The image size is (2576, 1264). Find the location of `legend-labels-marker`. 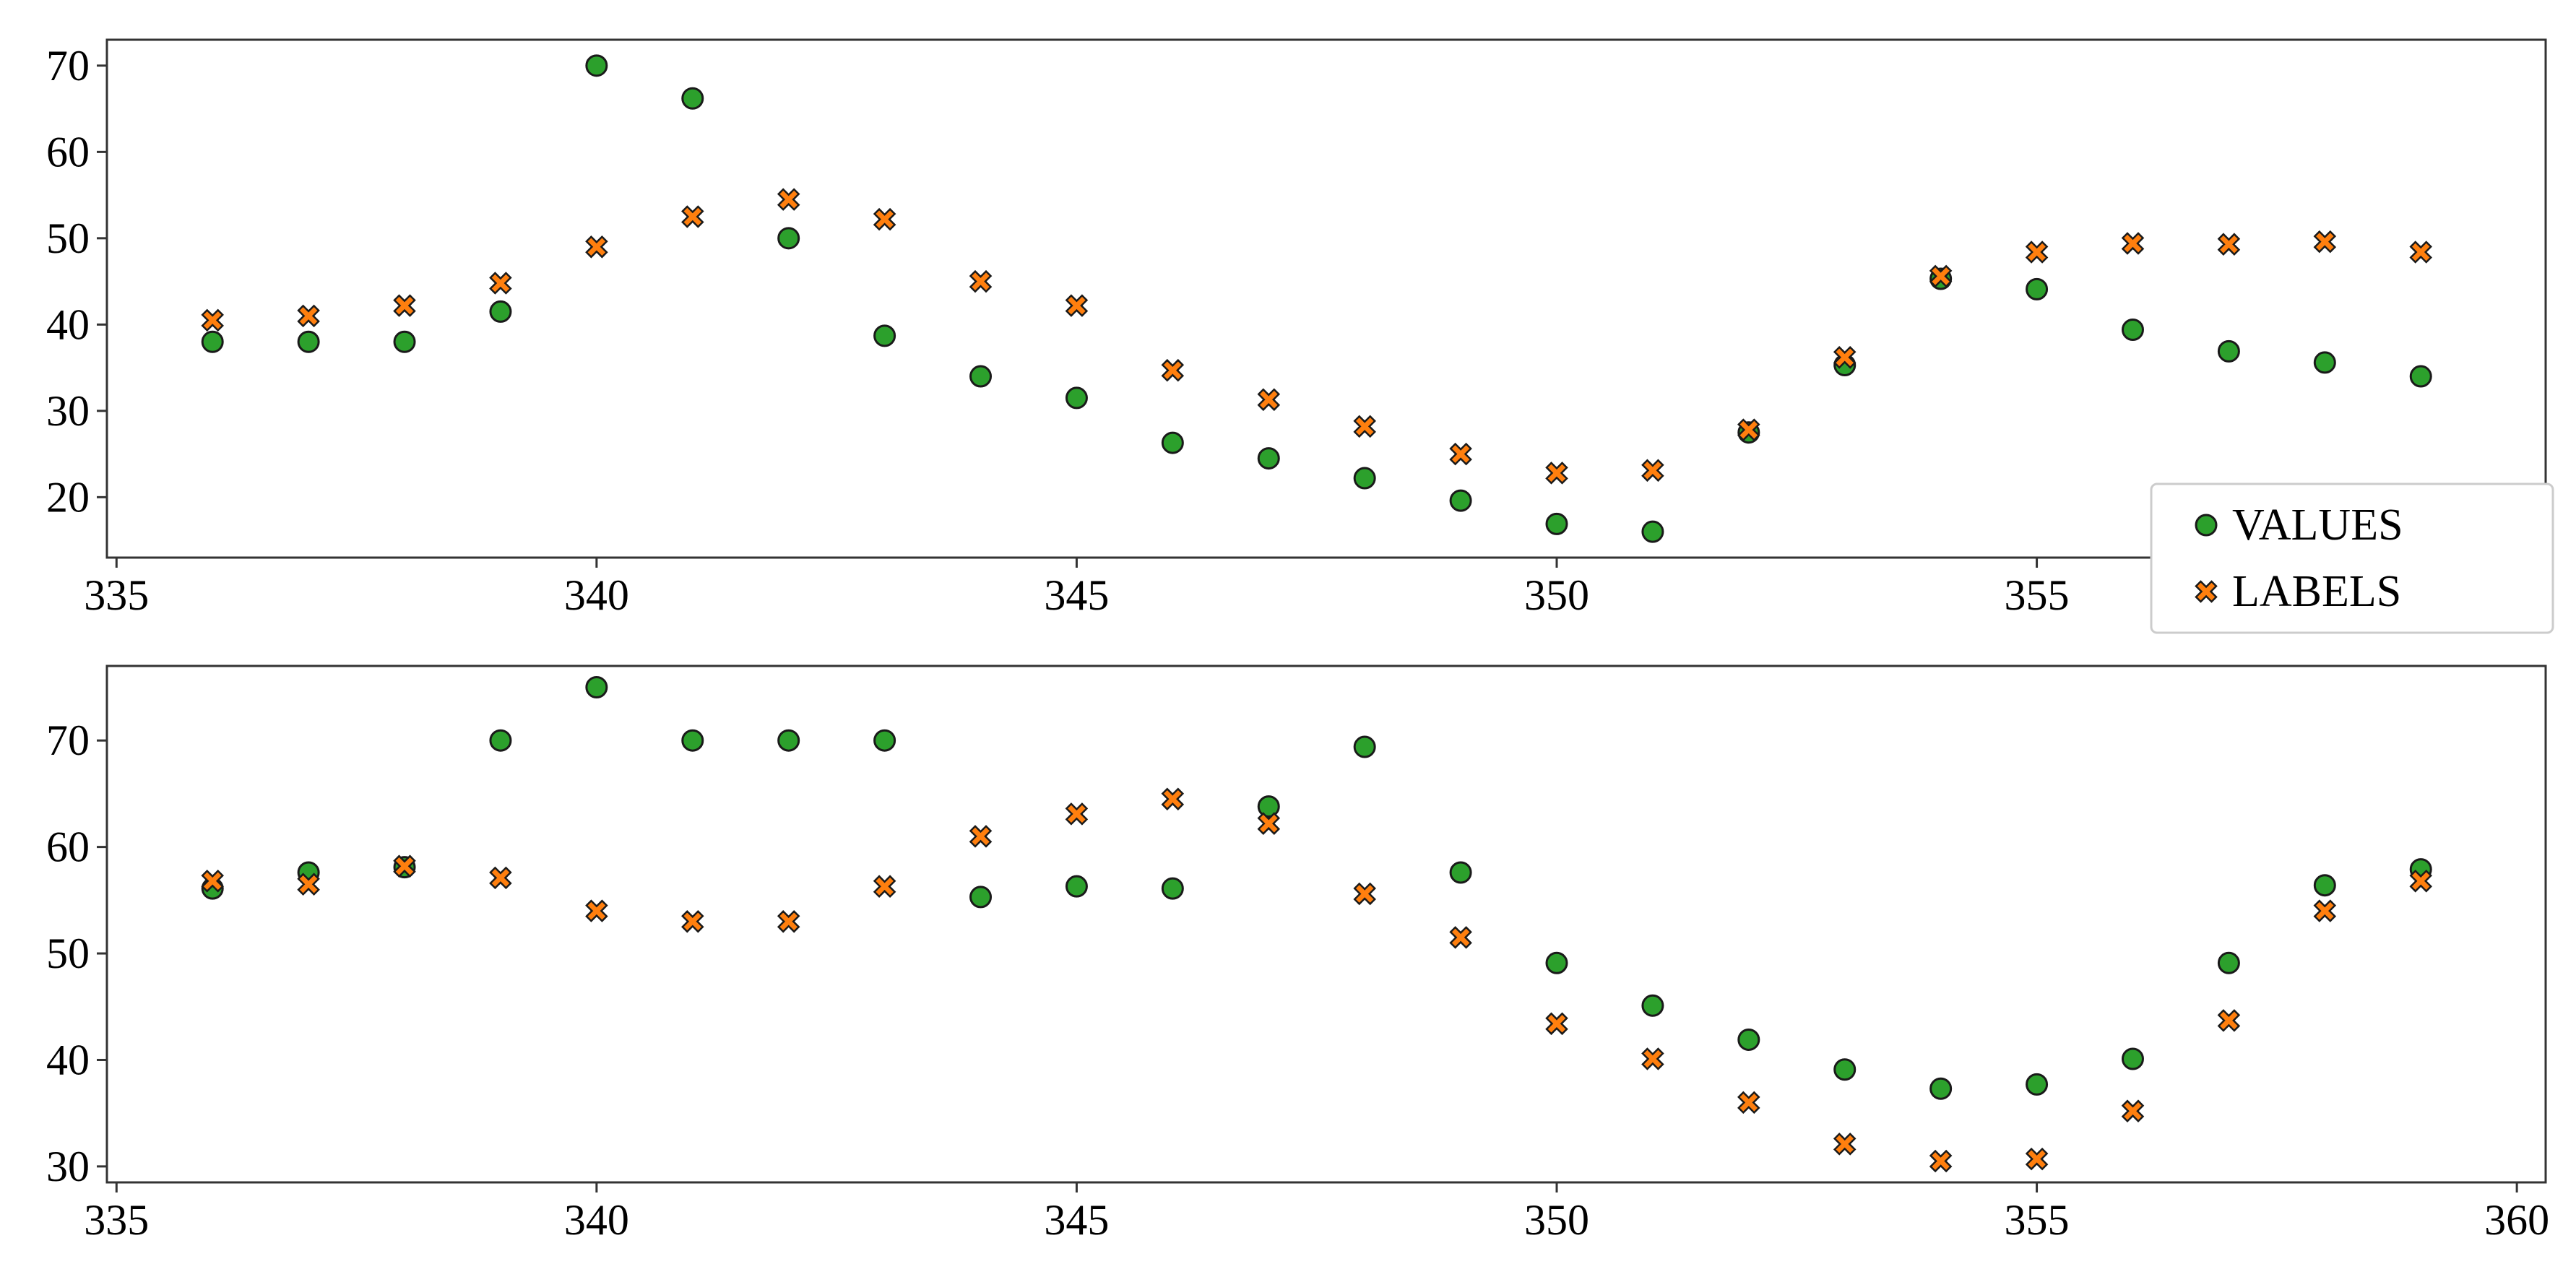

legend-labels-marker is located at coordinates (2206, 591).